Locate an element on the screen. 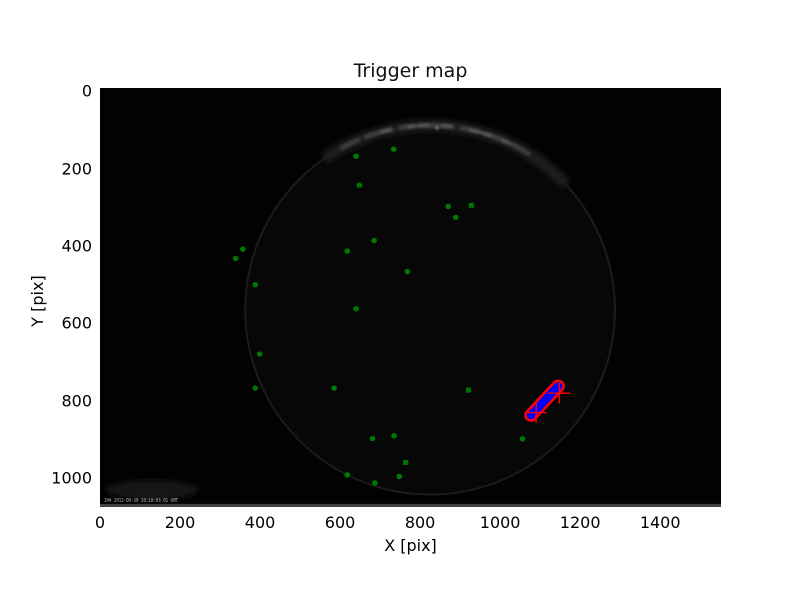 This screenshot has height=600, width=800. x-tick-label: 1200 is located at coordinates (580, 522).